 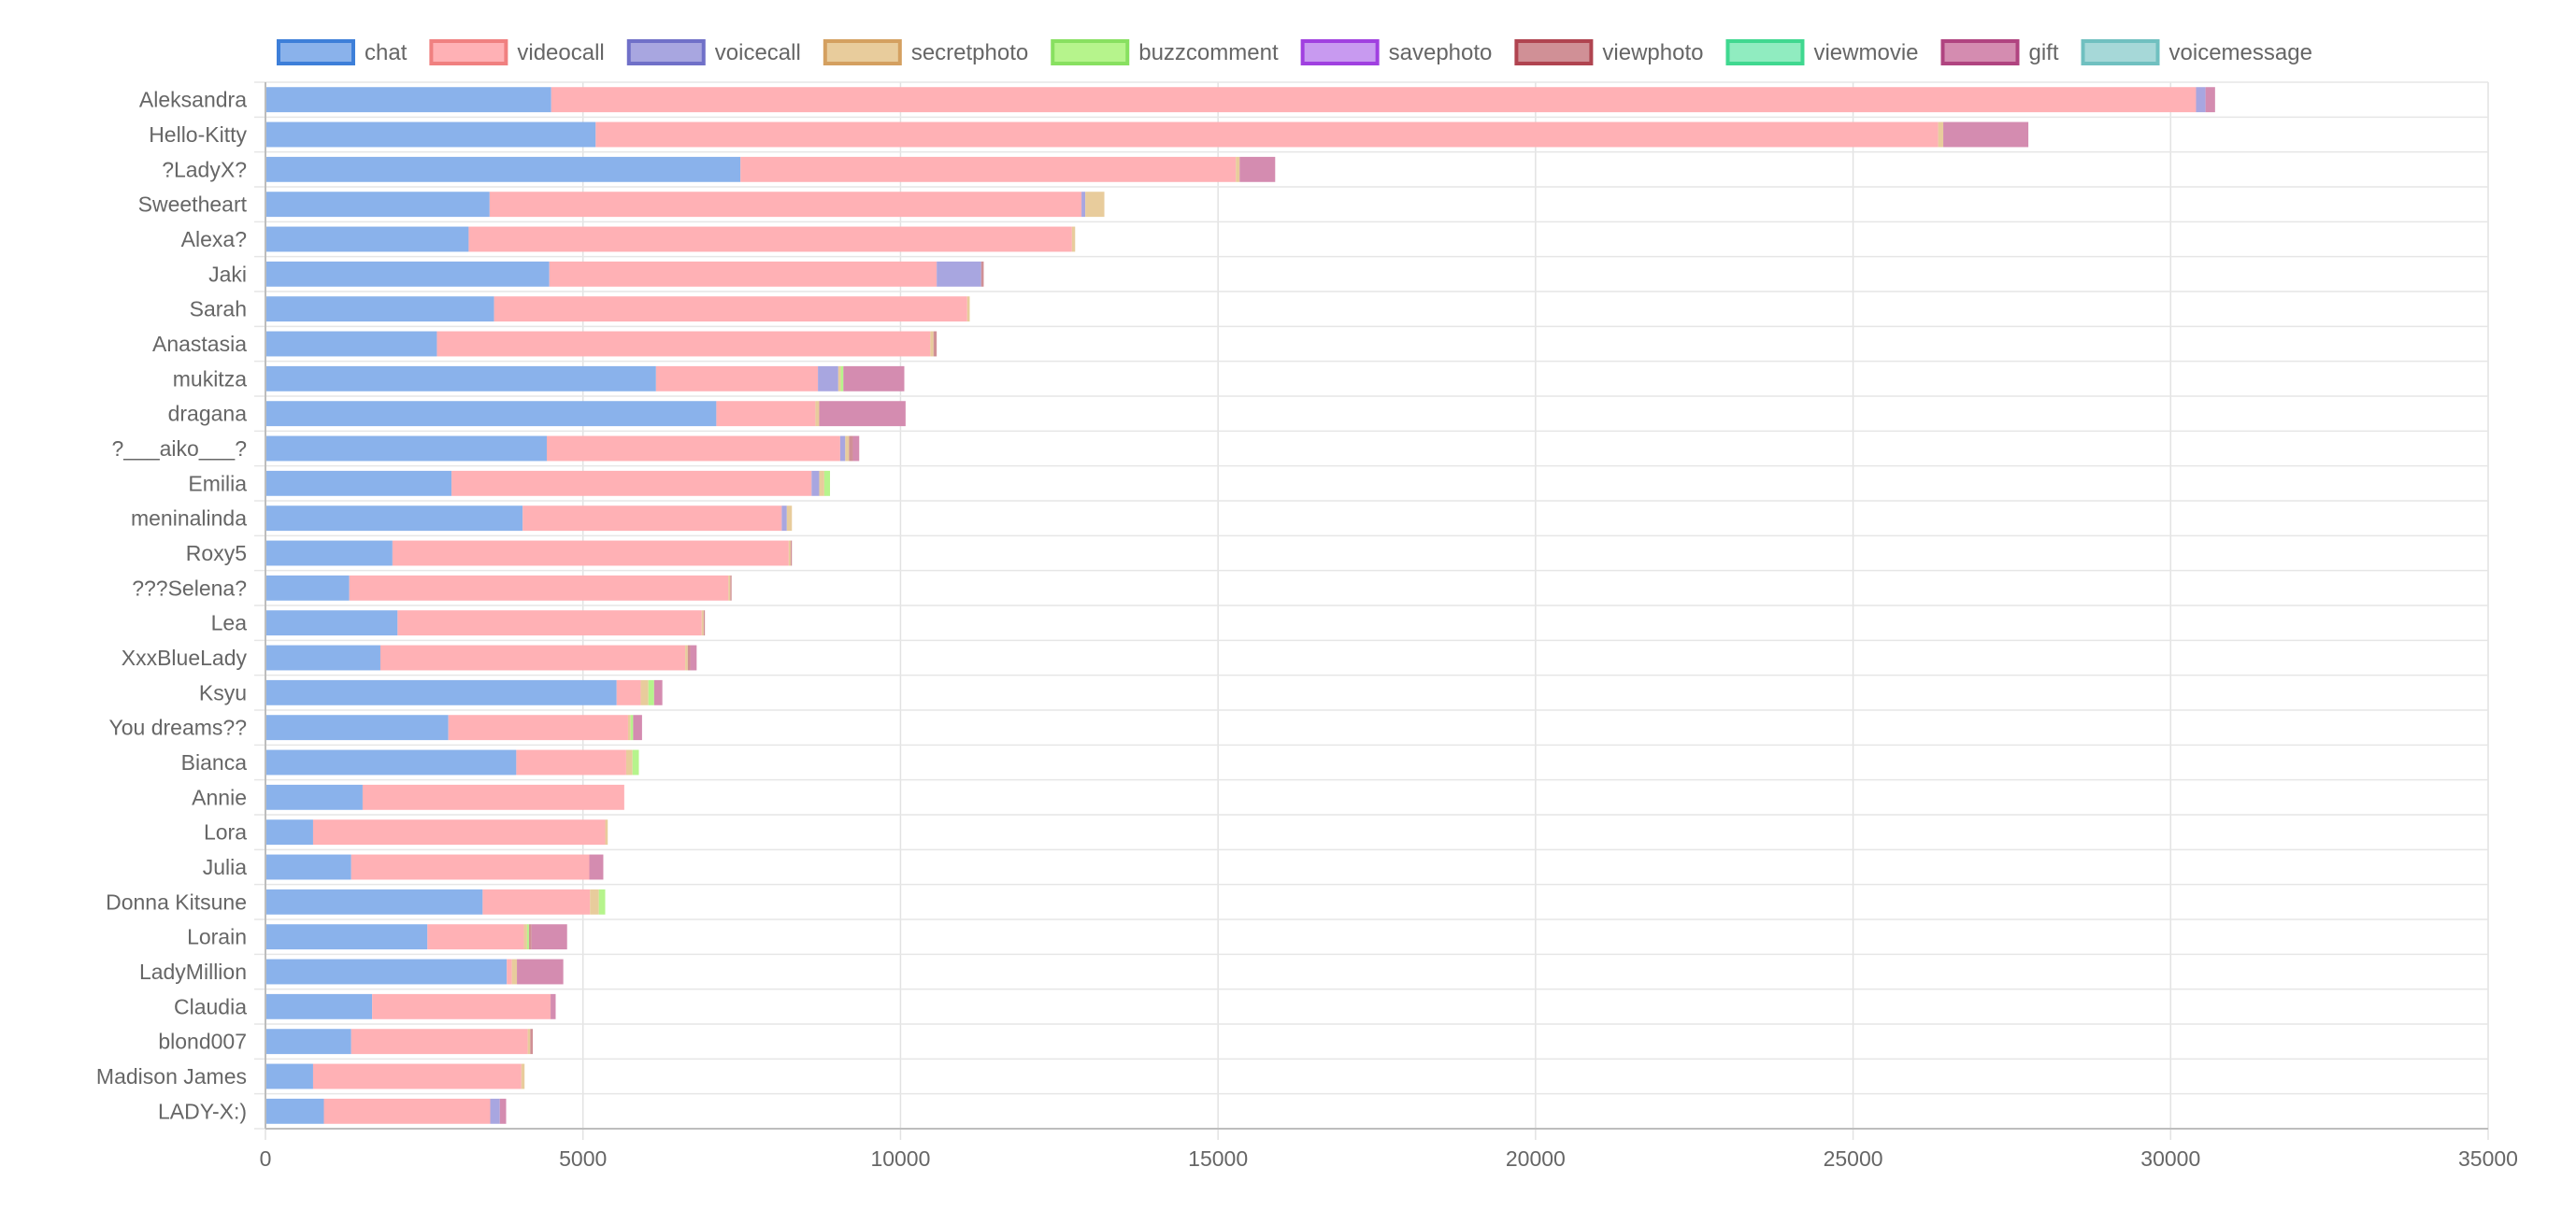 What do you see at coordinates (1652, 52) in the screenshot?
I see `legend-label-viewphoto: viewphoto` at bounding box center [1652, 52].